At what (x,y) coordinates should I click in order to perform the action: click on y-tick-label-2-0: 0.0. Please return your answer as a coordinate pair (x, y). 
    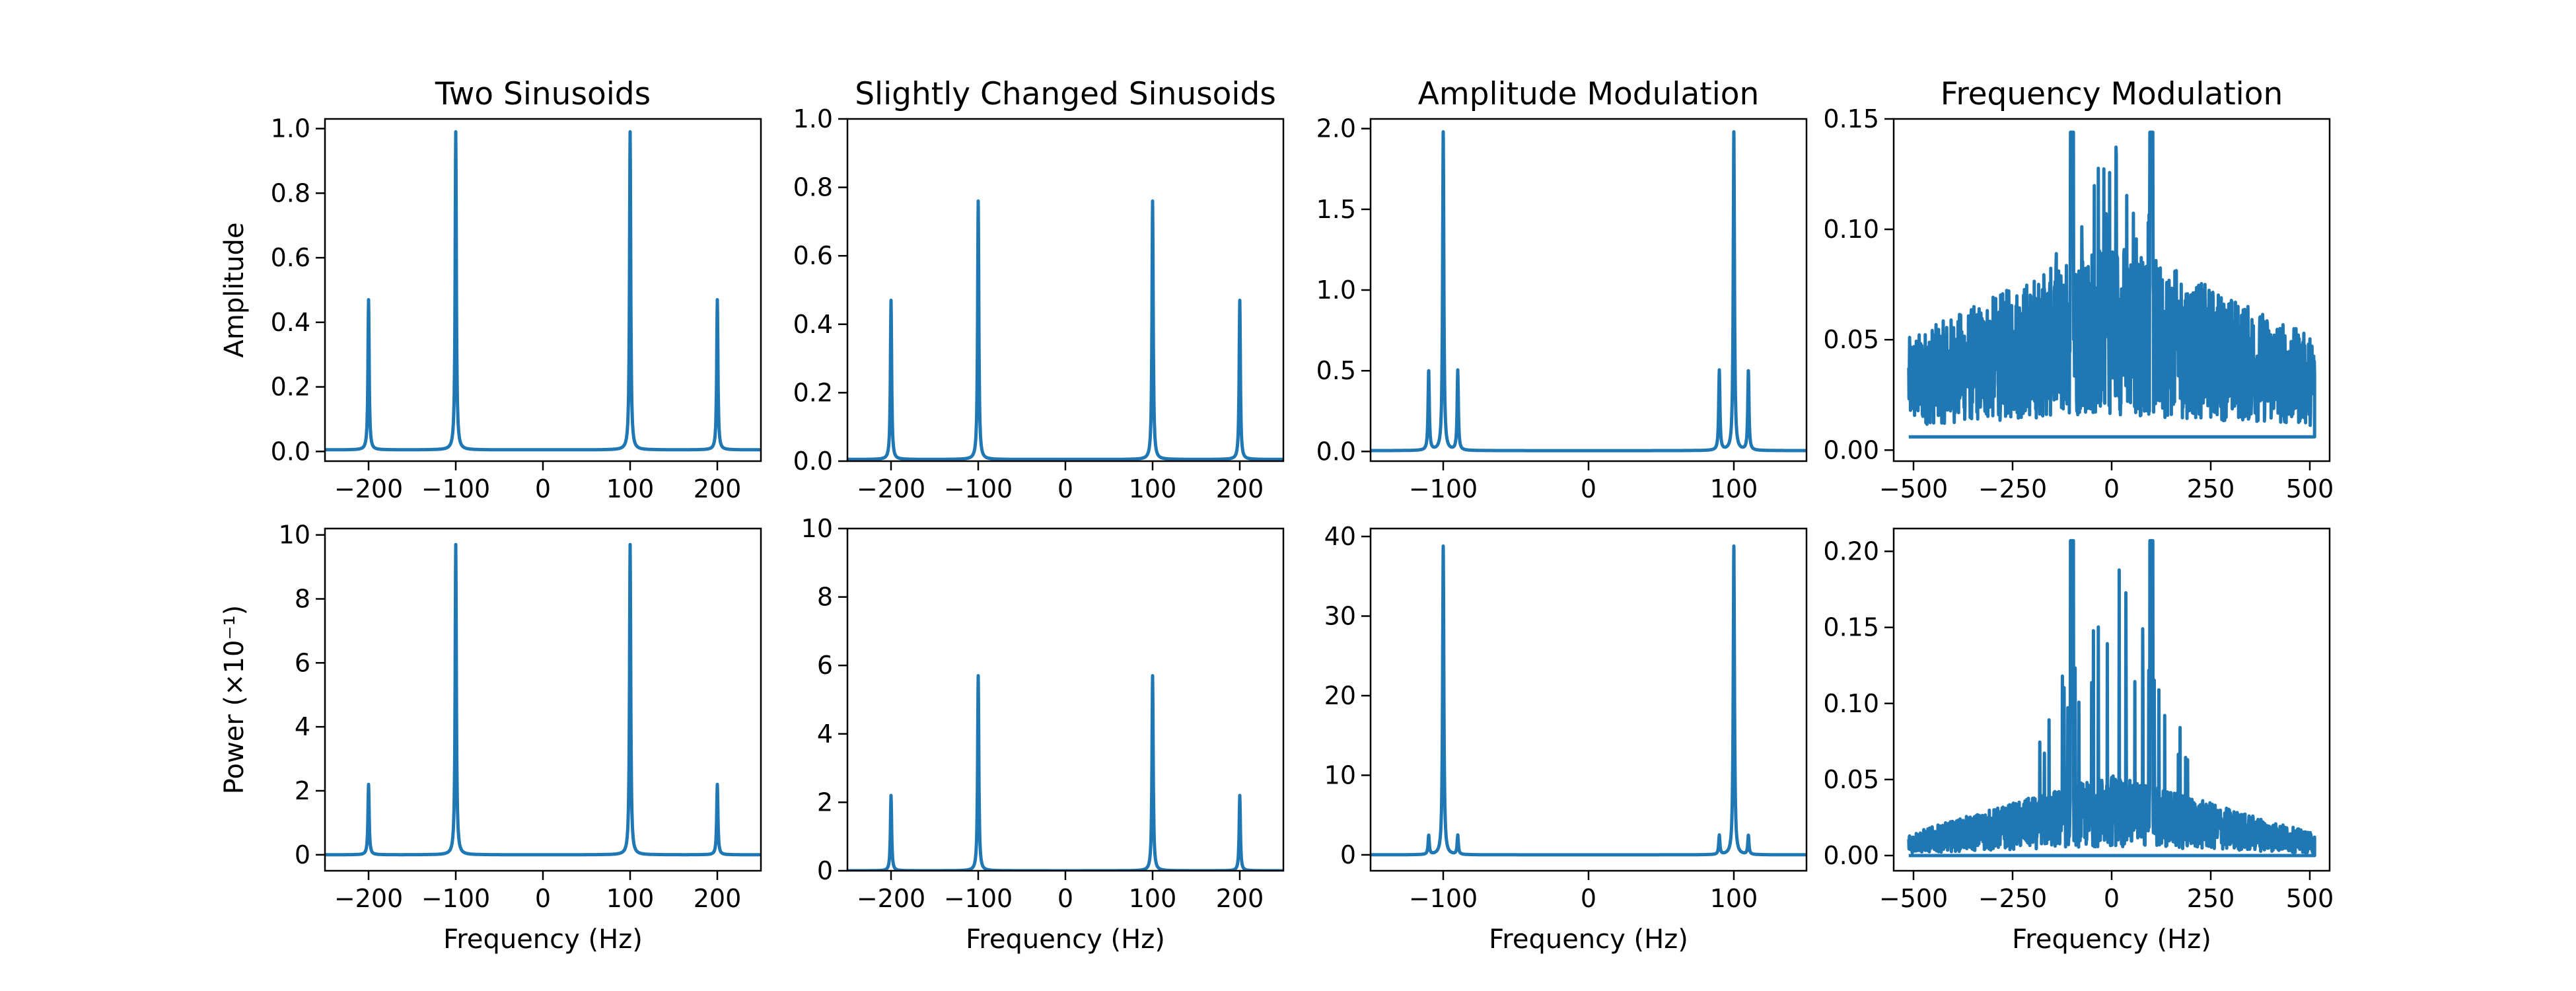
    Looking at the image, I should click on (1336, 451).